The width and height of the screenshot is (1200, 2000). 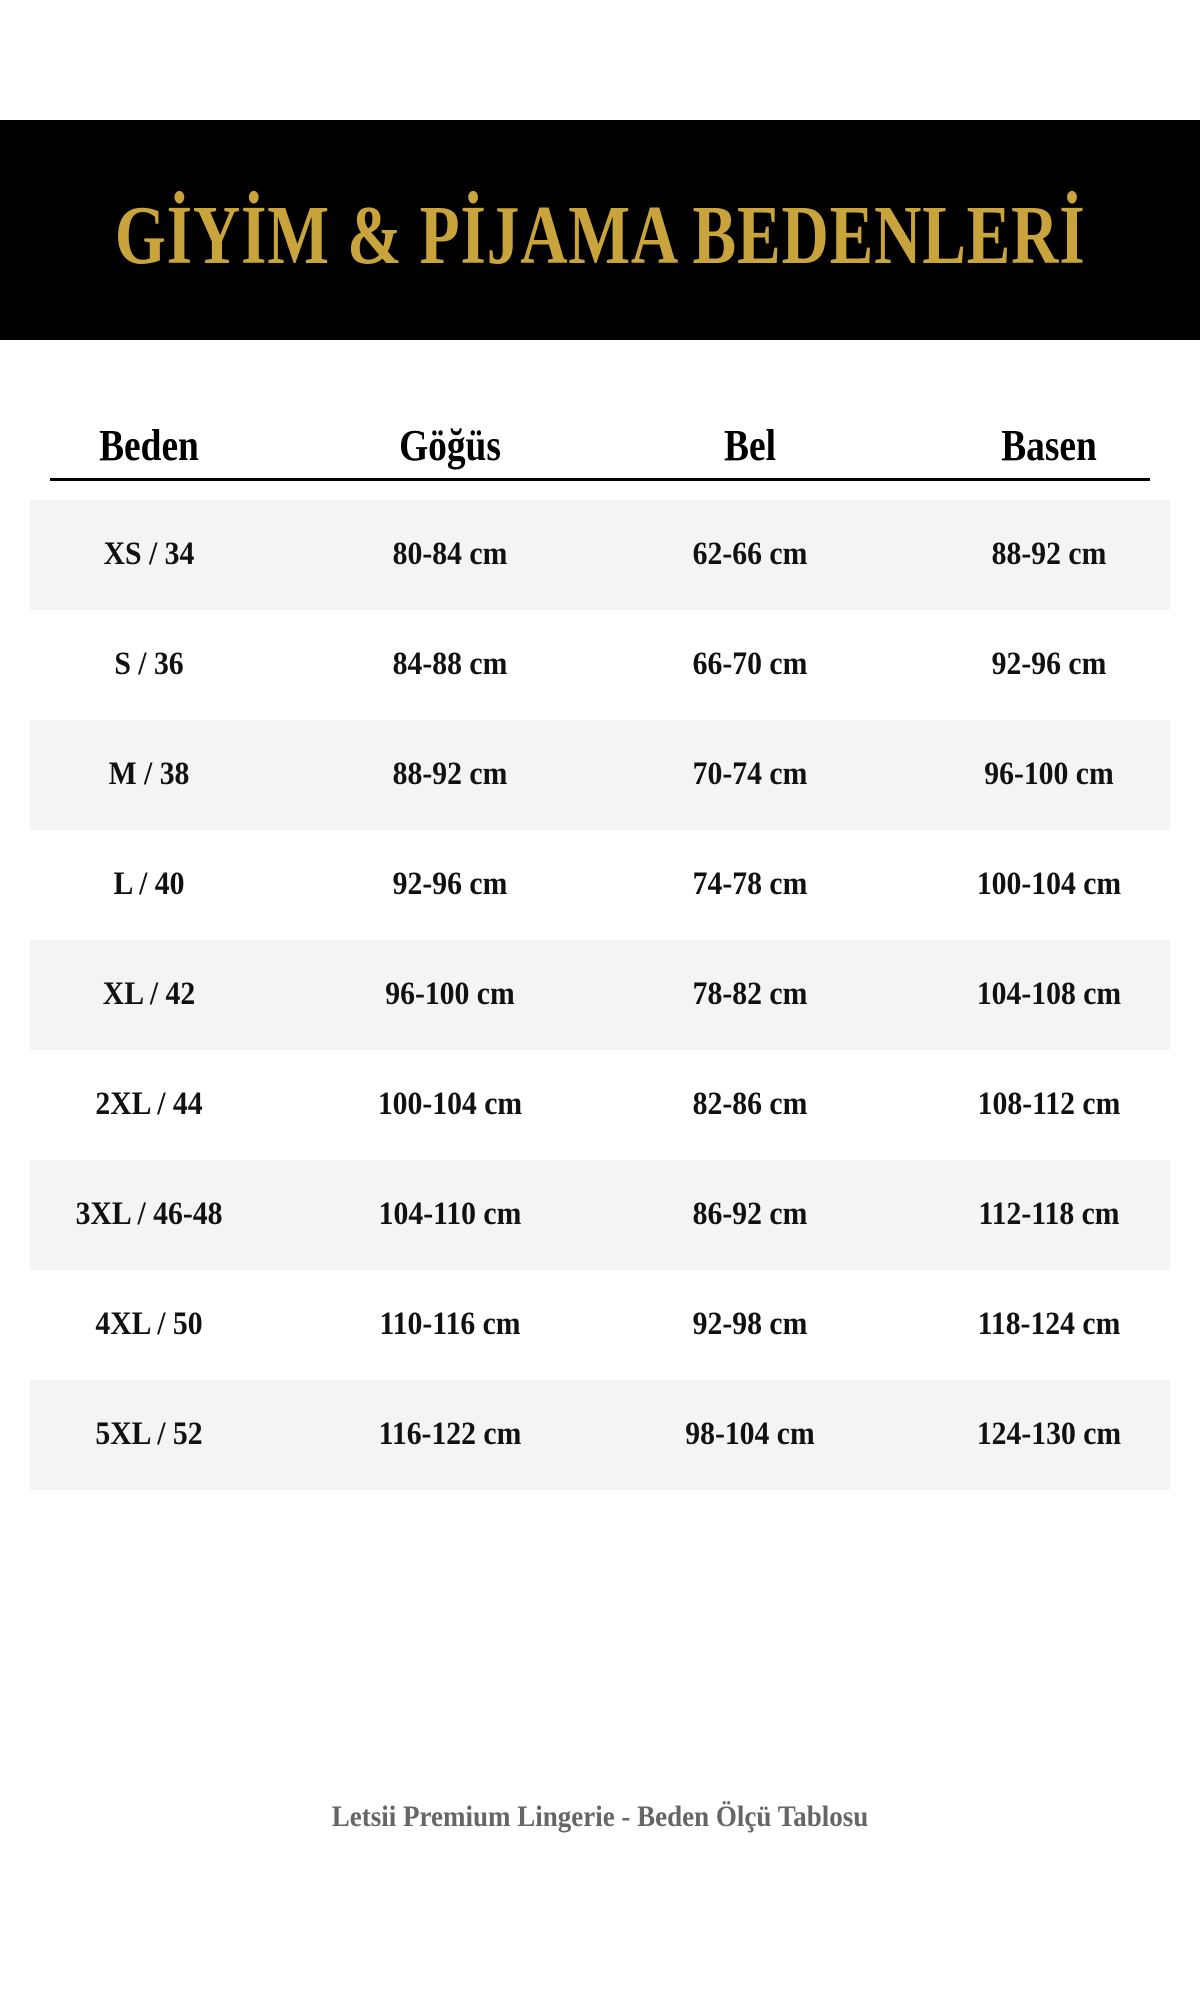 I want to click on cell-size: 2XL / 44, so click(x=149, y=1104).